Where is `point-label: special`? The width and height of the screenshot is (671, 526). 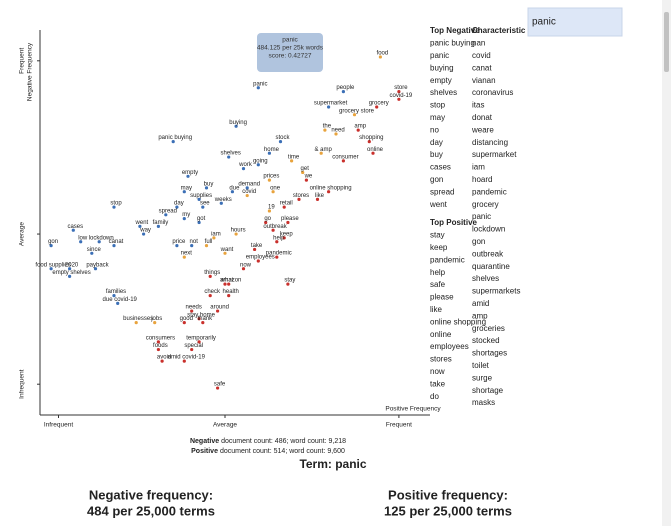 point-label: special is located at coordinates (193, 346).